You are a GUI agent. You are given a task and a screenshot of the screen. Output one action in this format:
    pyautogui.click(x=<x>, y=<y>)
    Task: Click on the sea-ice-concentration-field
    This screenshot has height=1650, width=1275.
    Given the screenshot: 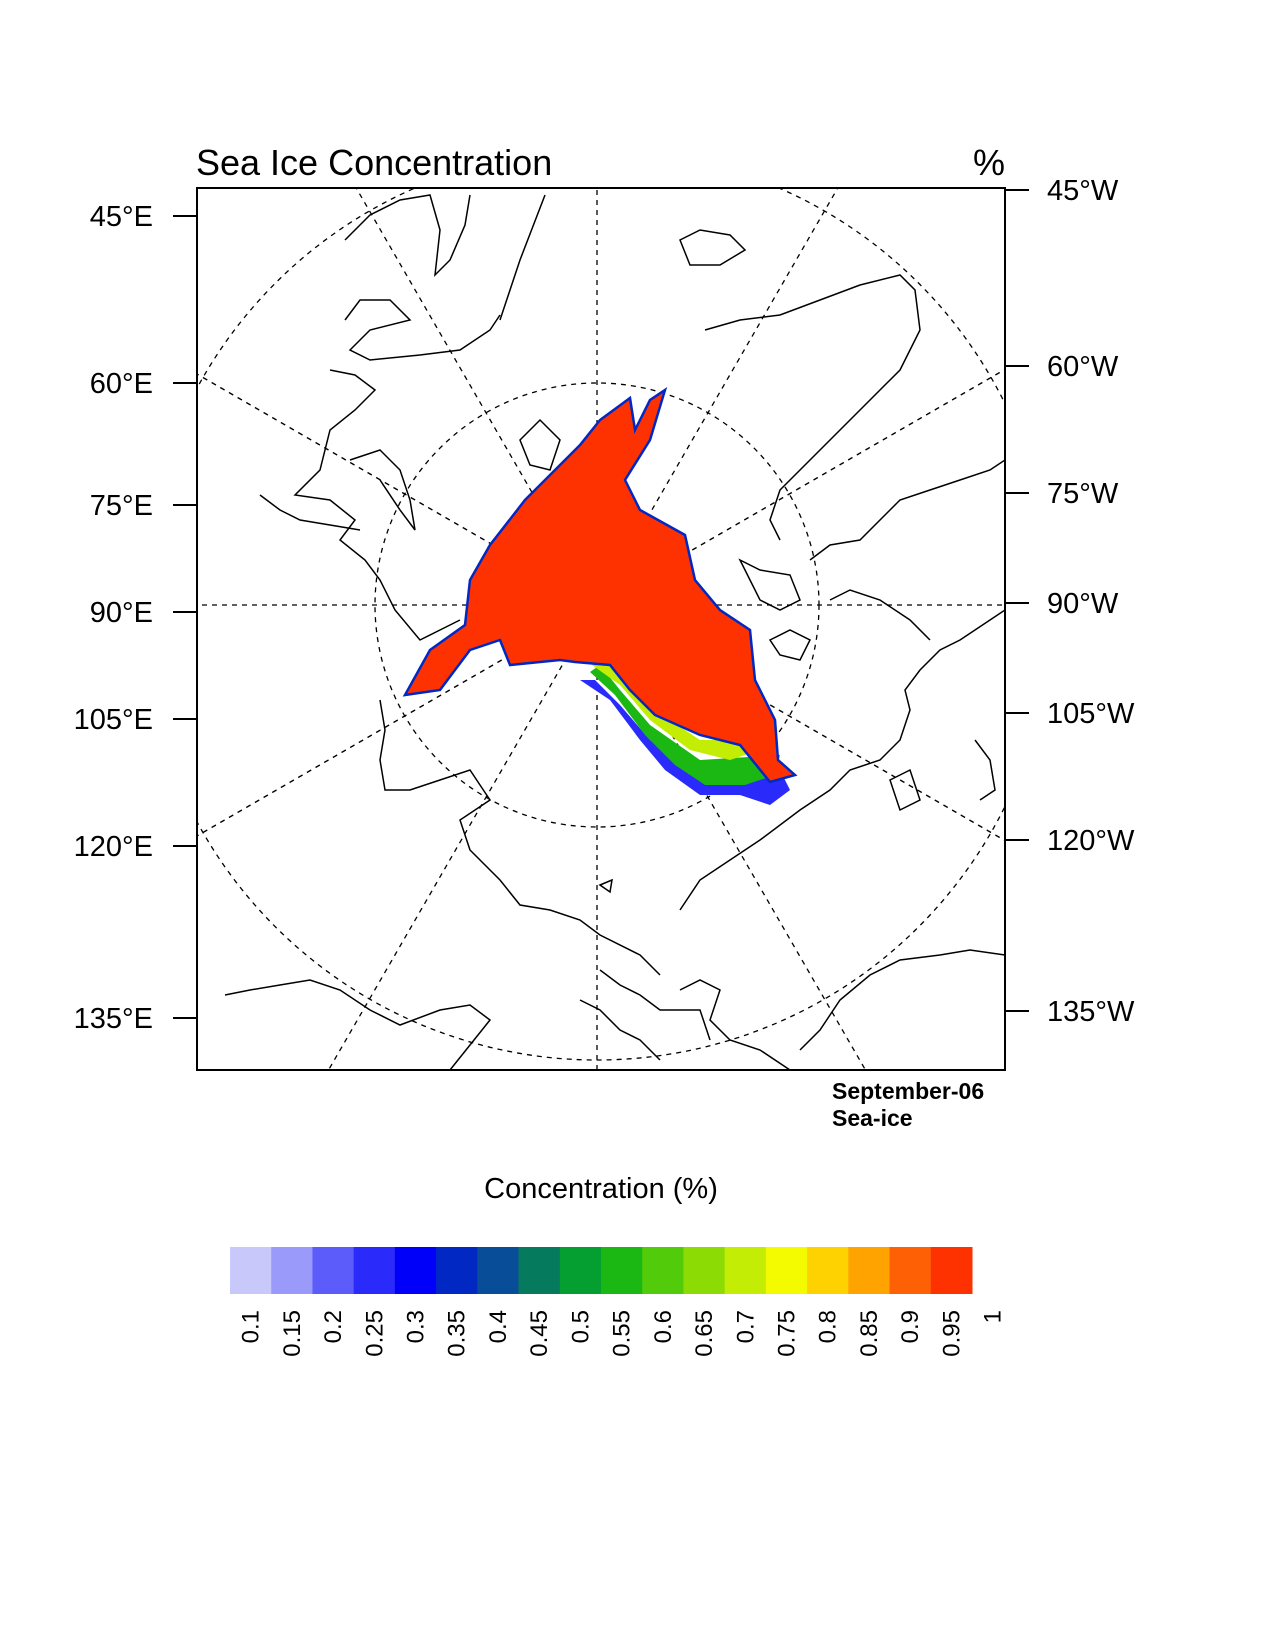 What is the action you would take?
    pyautogui.click(x=600, y=596)
    